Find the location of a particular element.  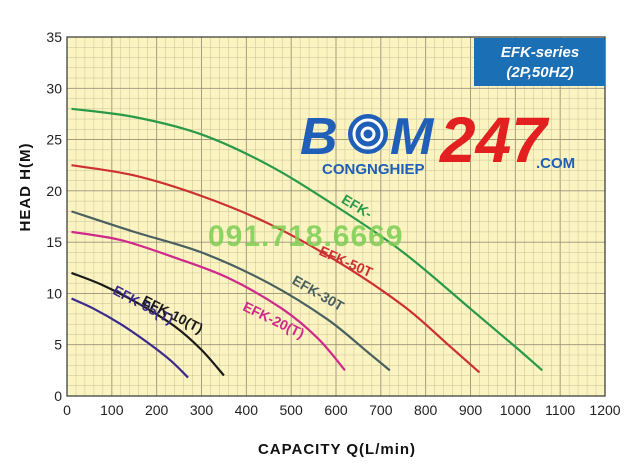

x-tick-label: 900 is located at coordinates (471, 410).